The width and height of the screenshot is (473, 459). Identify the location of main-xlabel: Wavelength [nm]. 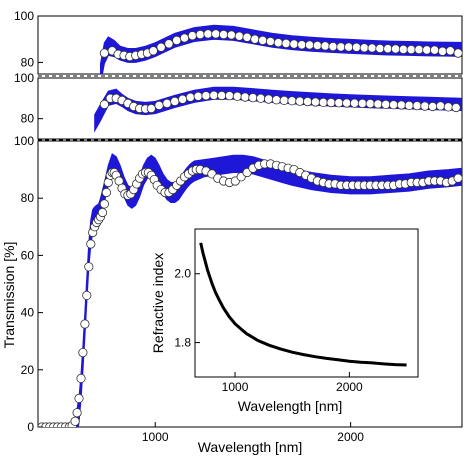
(250, 447).